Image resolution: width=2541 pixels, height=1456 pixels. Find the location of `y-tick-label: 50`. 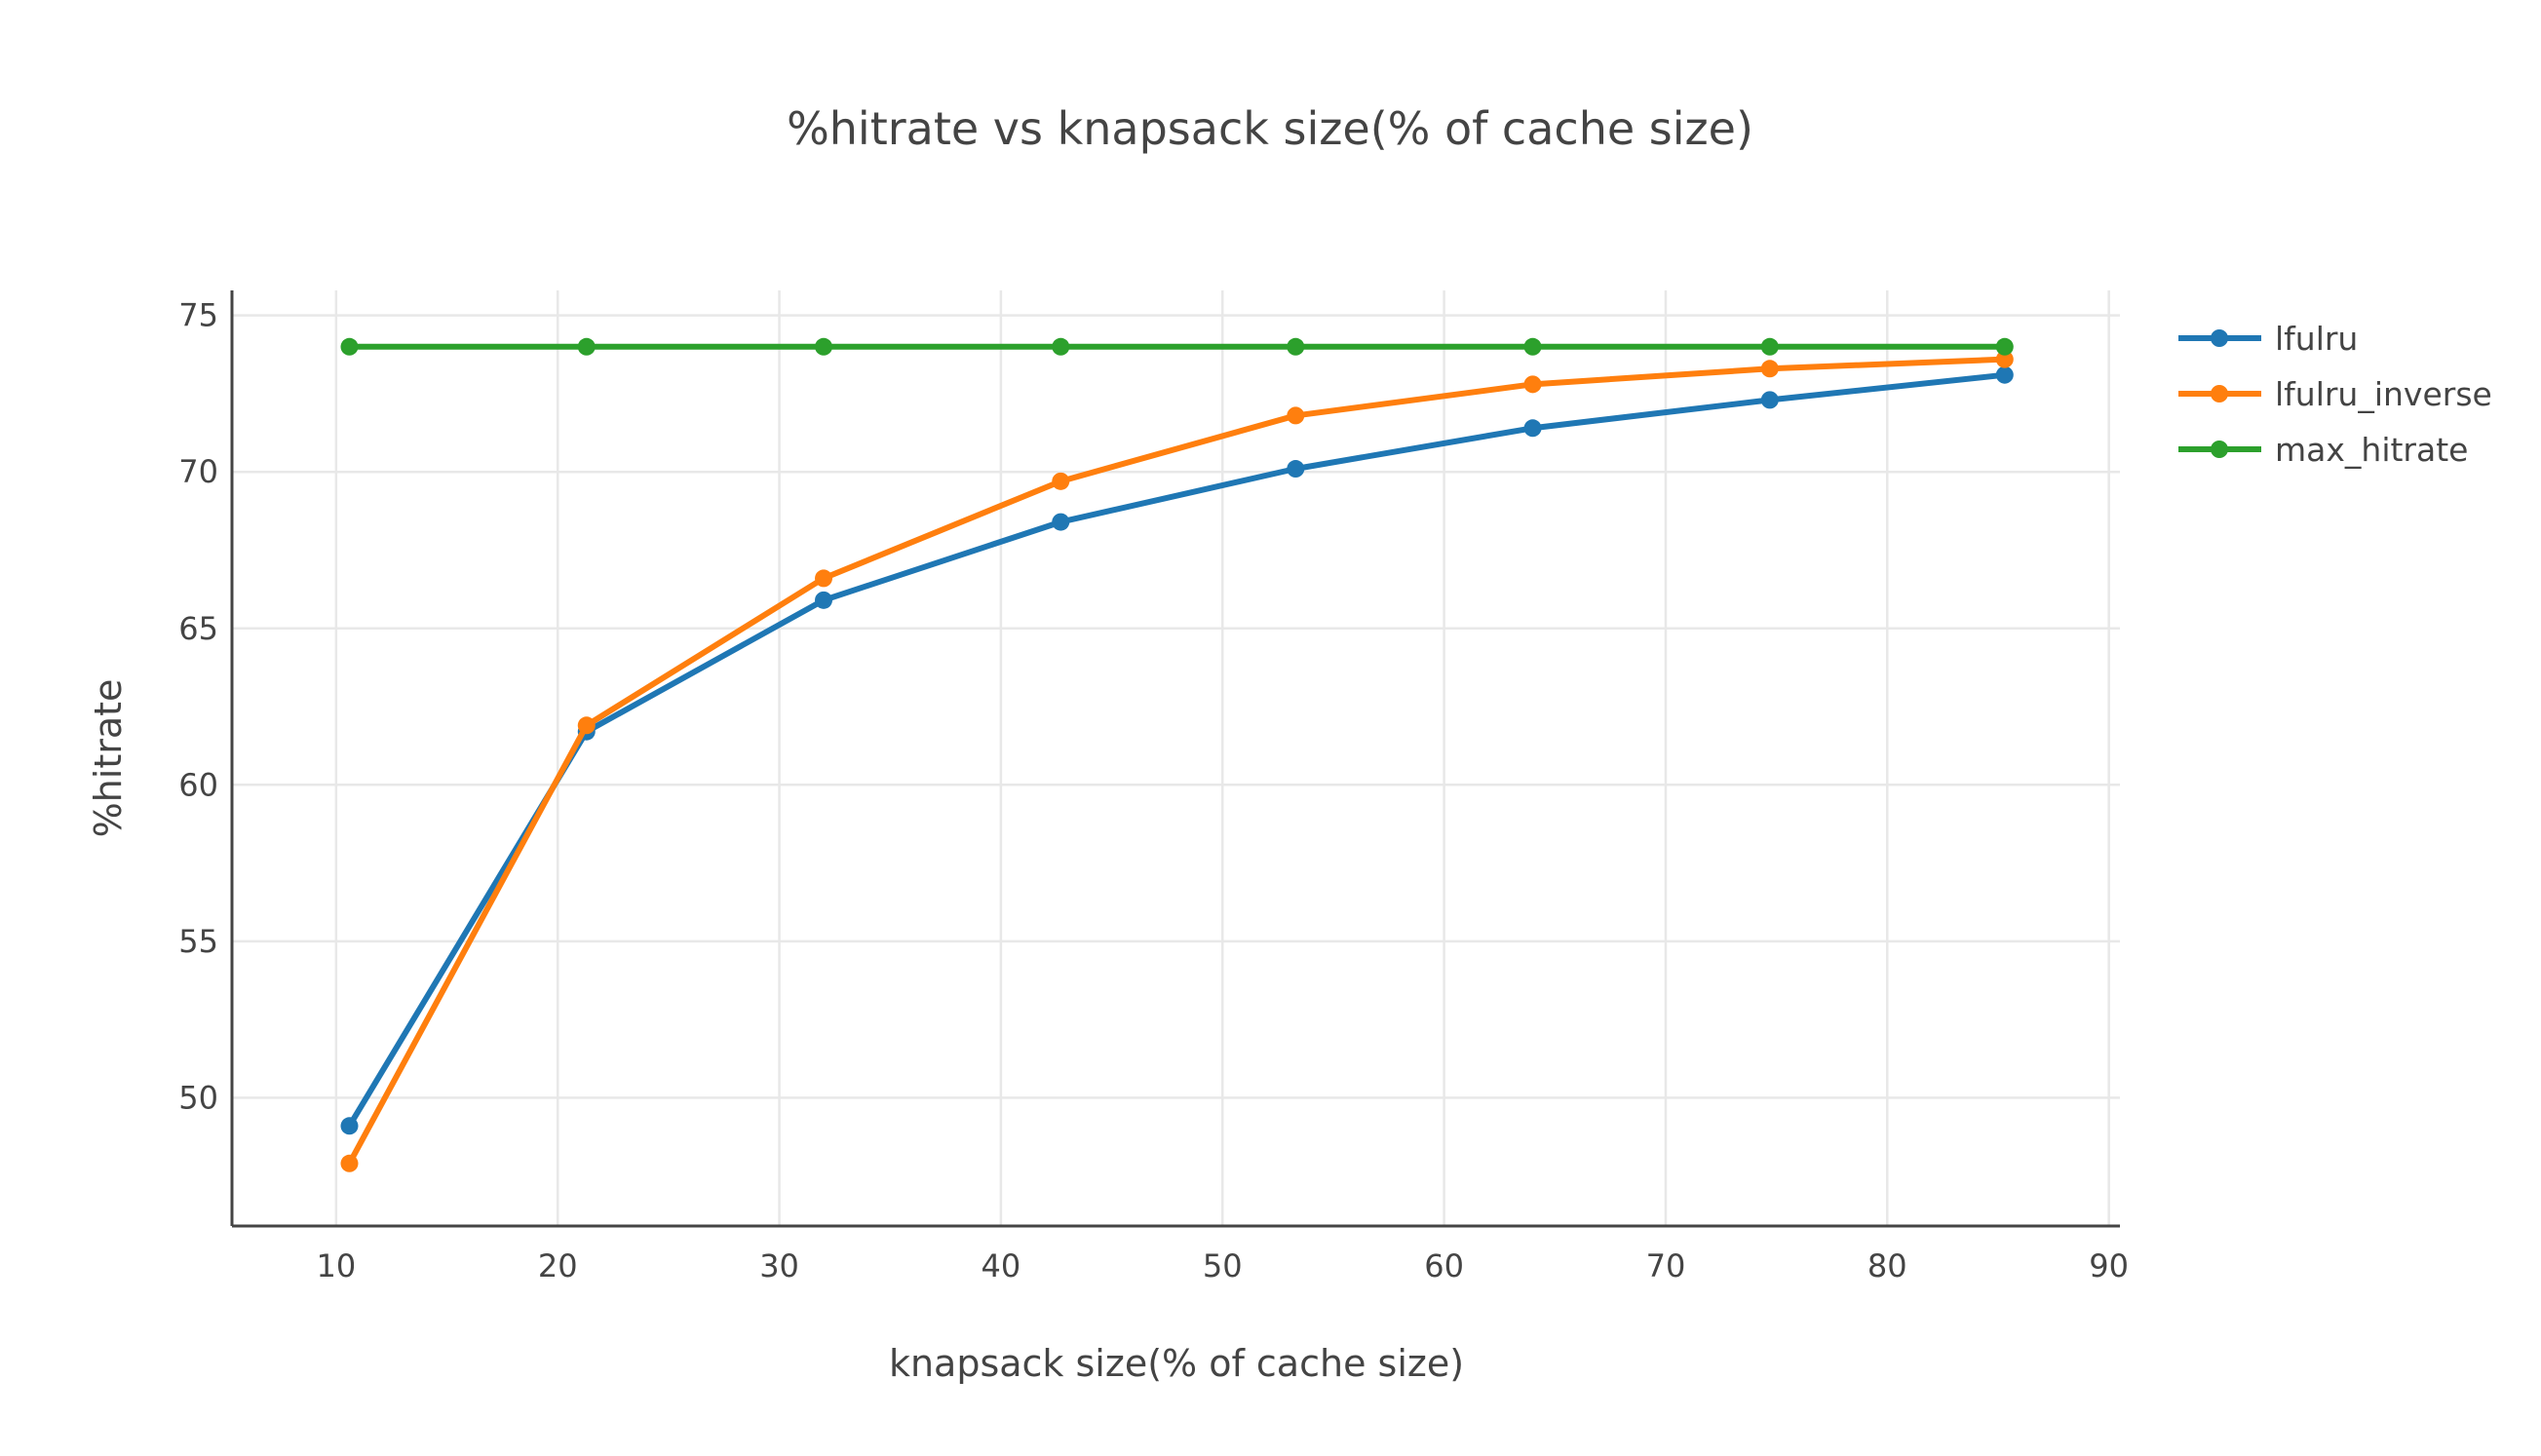

y-tick-label: 50 is located at coordinates (198, 1097).